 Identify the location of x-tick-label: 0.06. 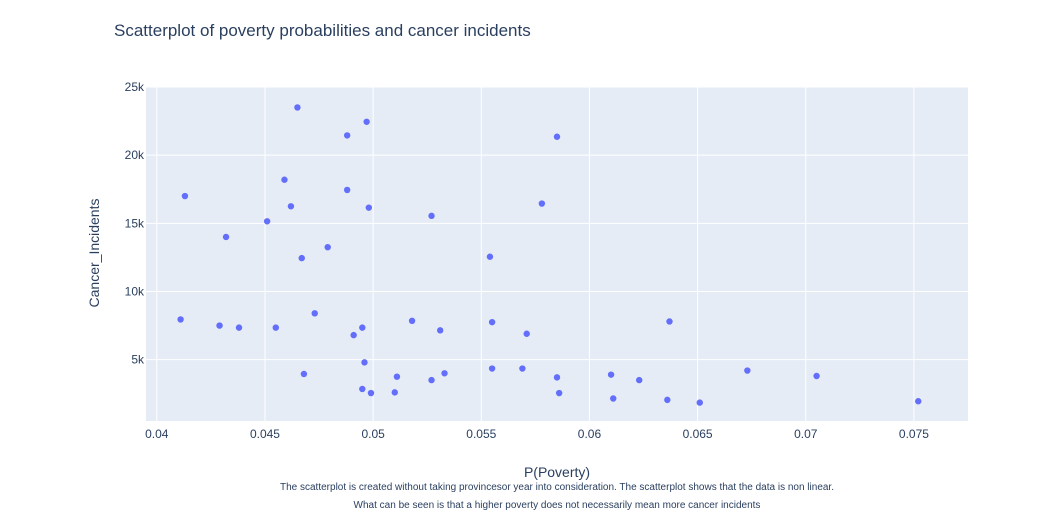
(590, 434).